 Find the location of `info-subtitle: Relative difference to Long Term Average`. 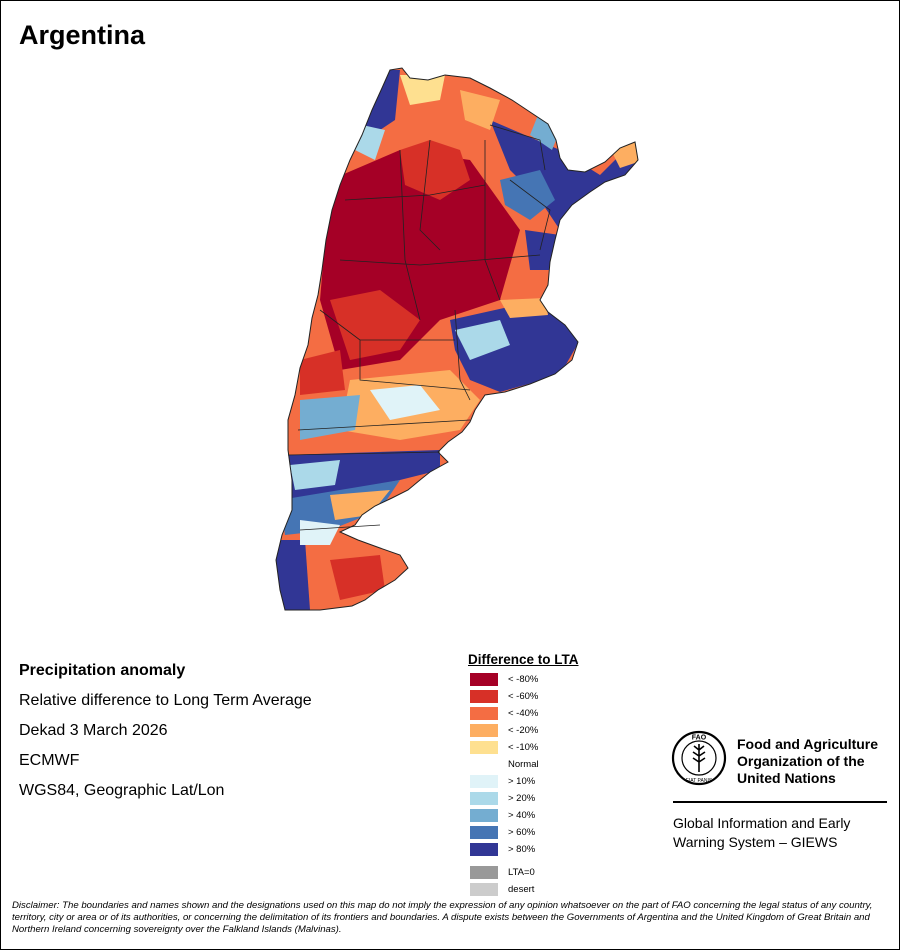

info-subtitle: Relative difference to Long Term Average is located at coordinates (165, 700).